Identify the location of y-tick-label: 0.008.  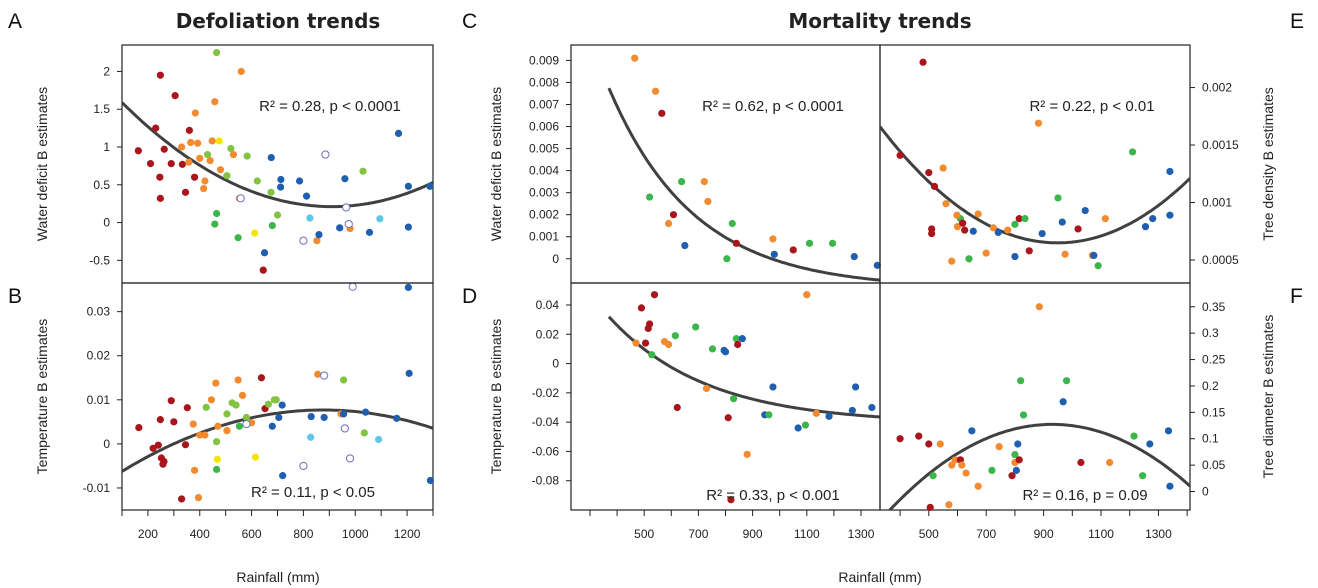
(544, 82).